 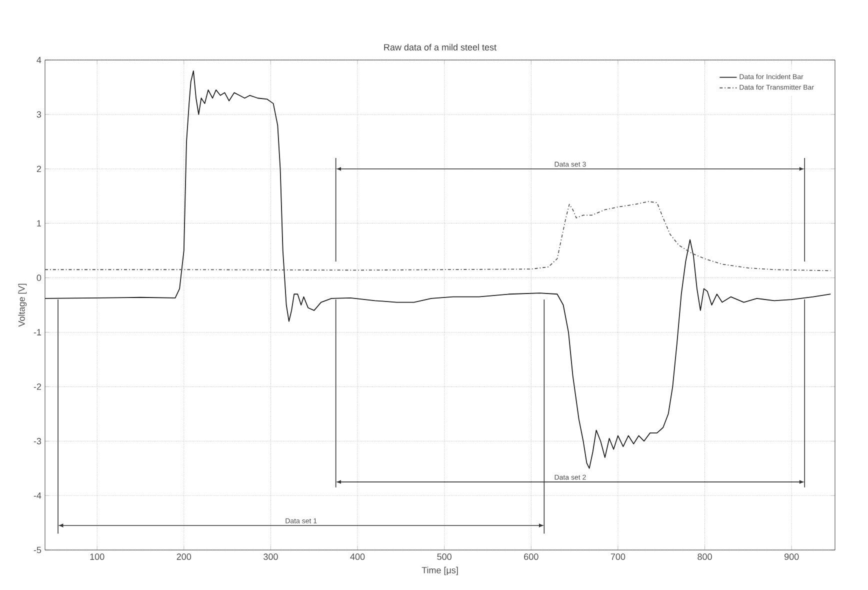 What do you see at coordinates (705, 557) in the screenshot?
I see `x-tick-label: 800` at bounding box center [705, 557].